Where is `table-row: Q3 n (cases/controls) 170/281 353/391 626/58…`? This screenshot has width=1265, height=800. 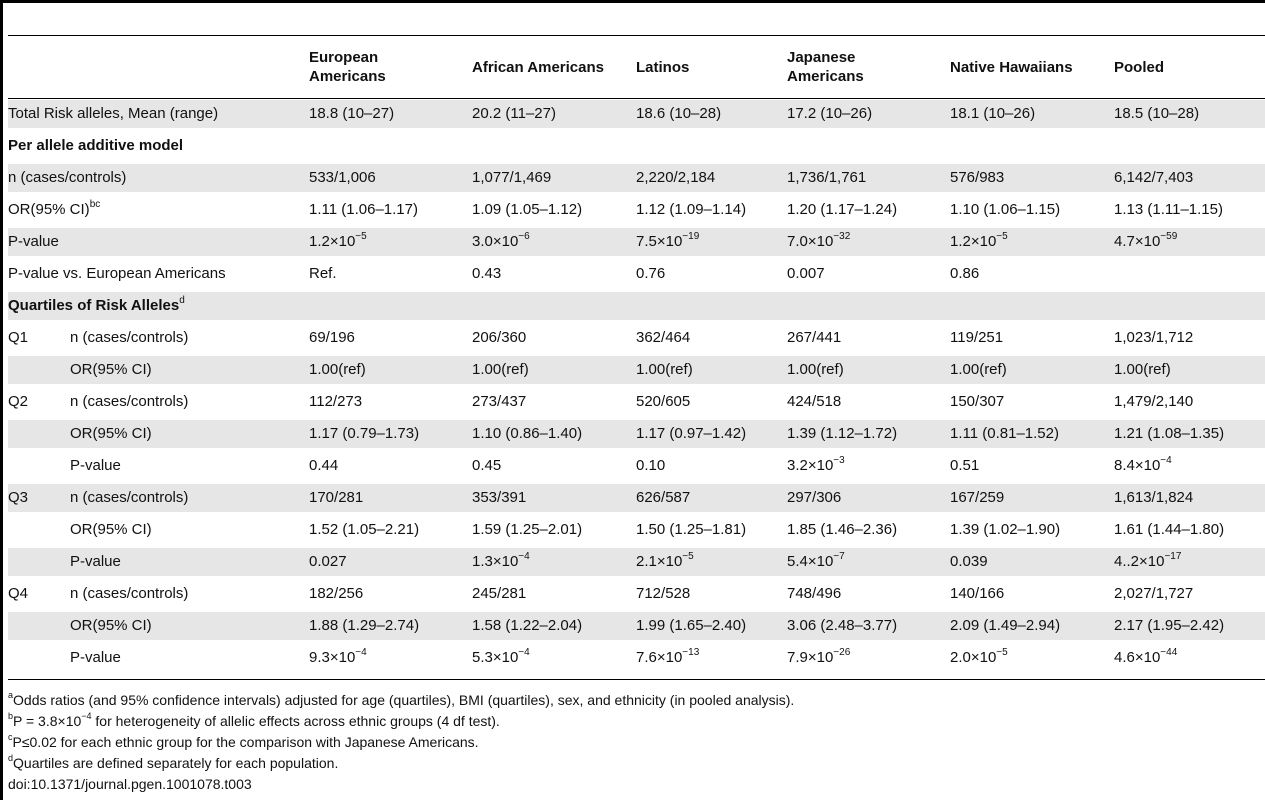
table-row: Q3 n (cases/controls) 170/281 353/391 626/58… is located at coordinates (636, 498).